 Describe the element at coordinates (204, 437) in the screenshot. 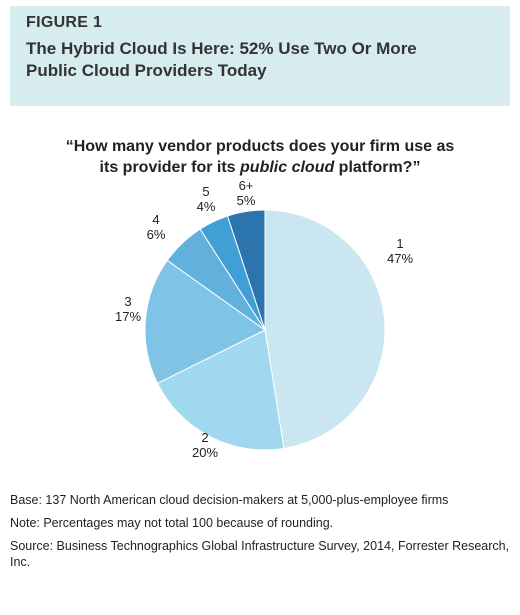

I see `slice-category-label: 2` at that location.